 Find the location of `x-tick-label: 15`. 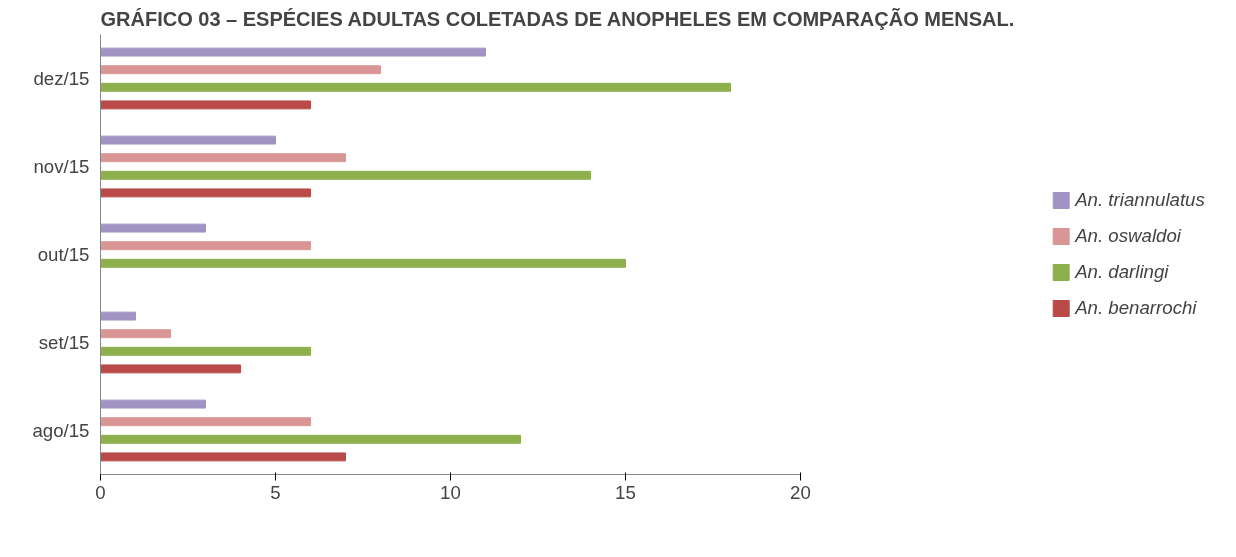

x-tick-label: 15 is located at coordinates (625, 492).